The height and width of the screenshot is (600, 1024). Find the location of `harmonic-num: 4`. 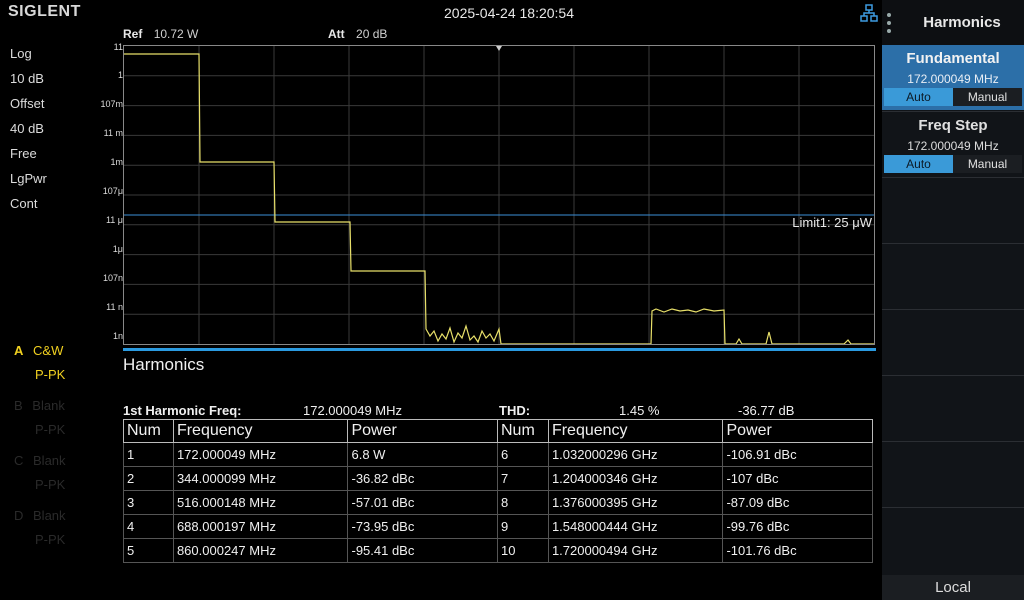

harmonic-num: 4 is located at coordinates (148, 526).